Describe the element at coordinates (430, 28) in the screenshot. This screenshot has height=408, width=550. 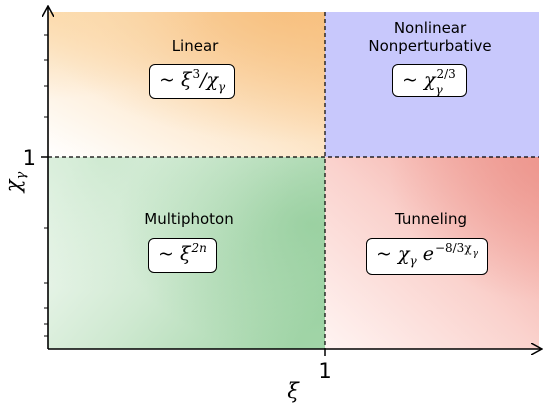
I see `region-title-nonlinear-1: Nonlinear` at that location.